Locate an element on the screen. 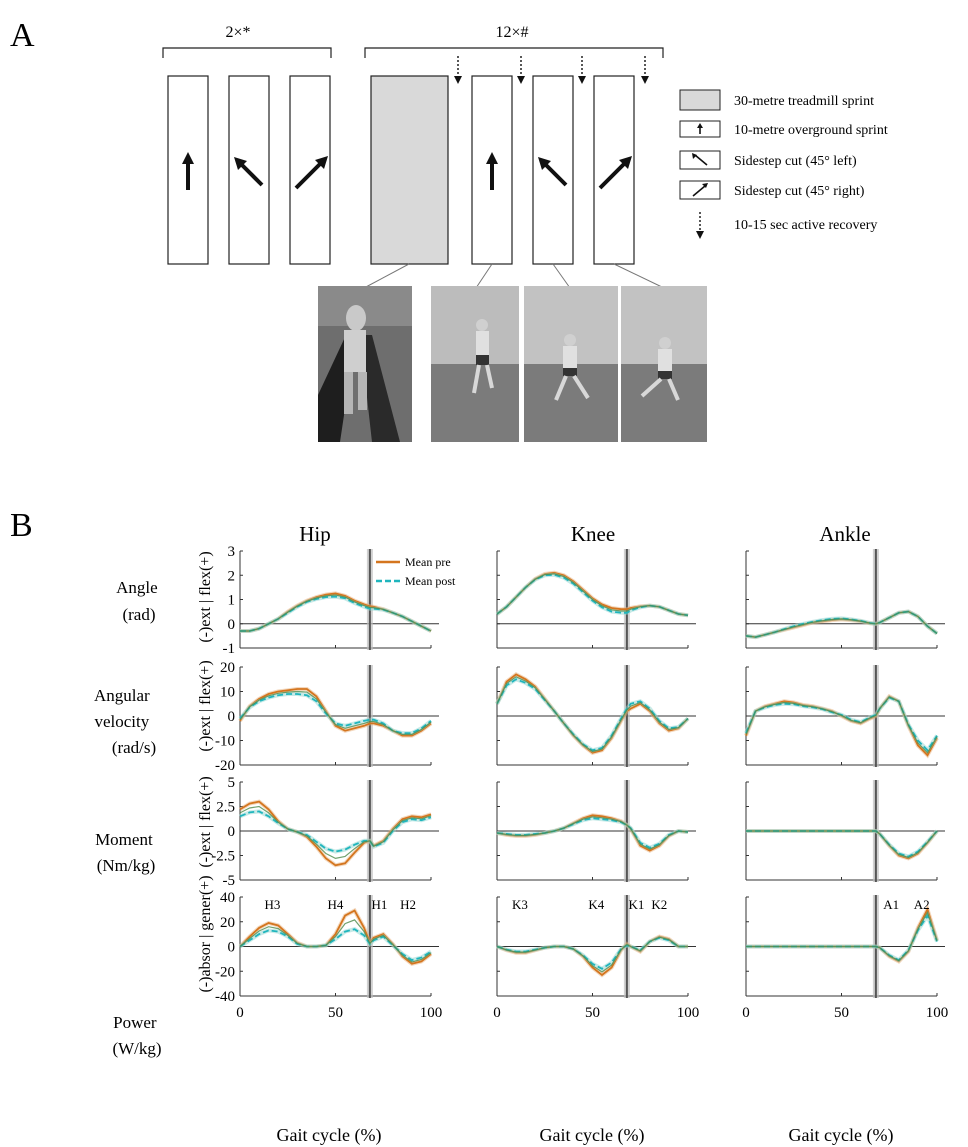 Image resolution: width=968 pixels, height=1147 pixels. group2-label: 12×# is located at coordinates (511, 32).